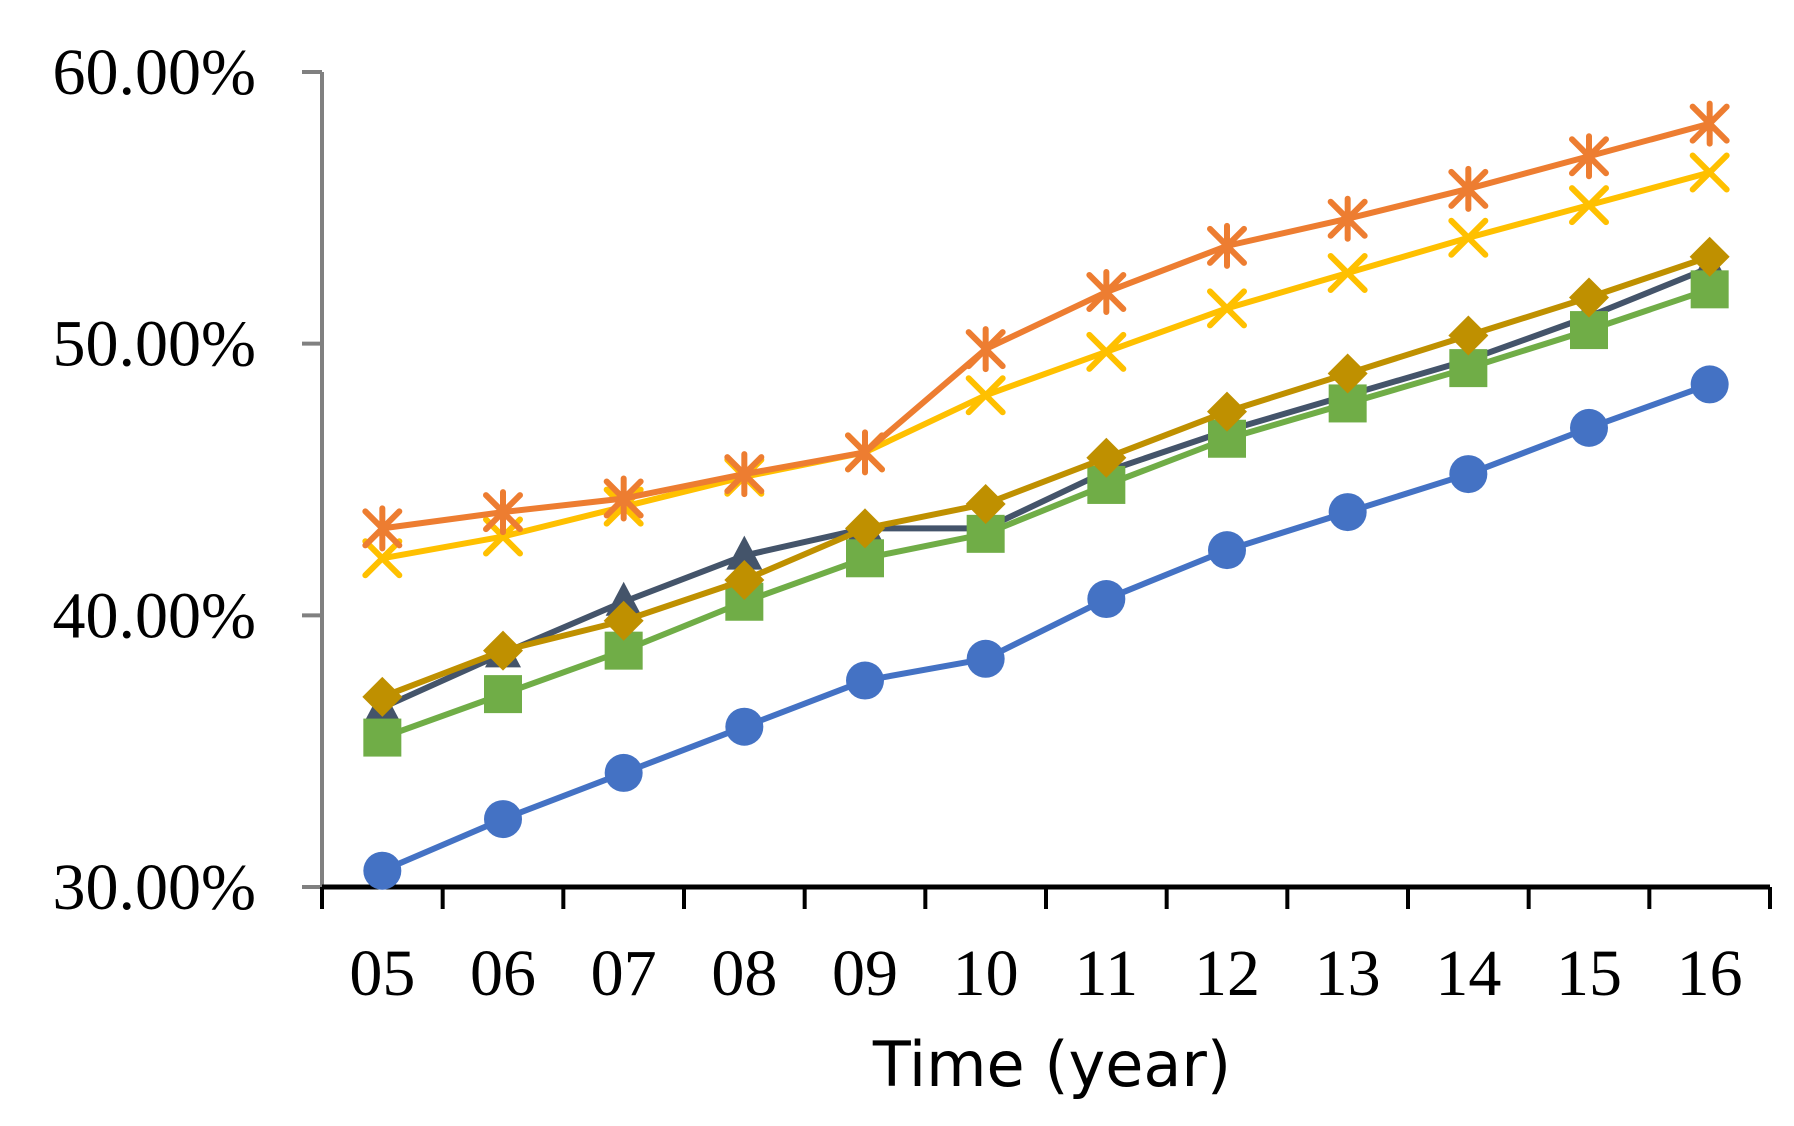 This screenshot has width=1794, height=1126. What do you see at coordinates (1046, 947) in the screenshot?
I see `x-axis: 05 06 07 08 09 10 11 12 13 14 15 16` at bounding box center [1046, 947].